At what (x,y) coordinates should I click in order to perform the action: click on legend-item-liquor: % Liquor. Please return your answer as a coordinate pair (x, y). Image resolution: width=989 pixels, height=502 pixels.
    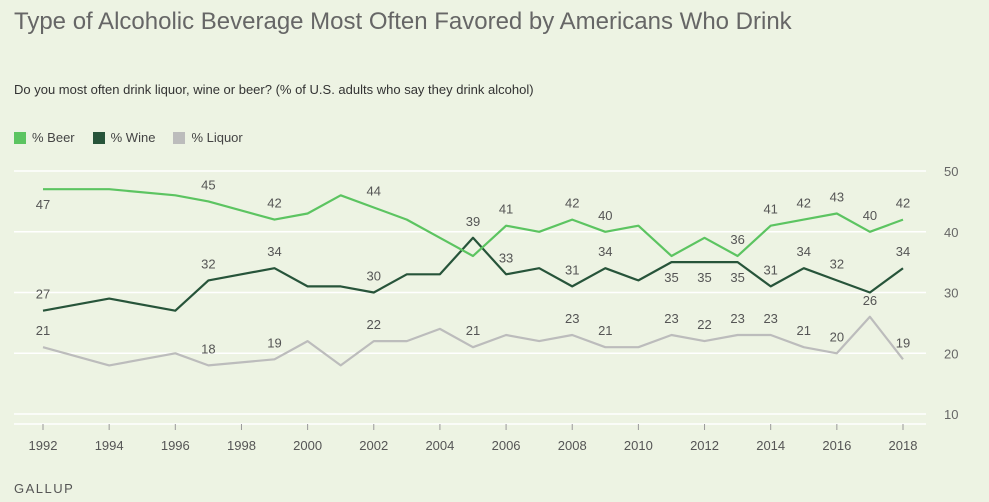
    Looking at the image, I should click on (208, 137).